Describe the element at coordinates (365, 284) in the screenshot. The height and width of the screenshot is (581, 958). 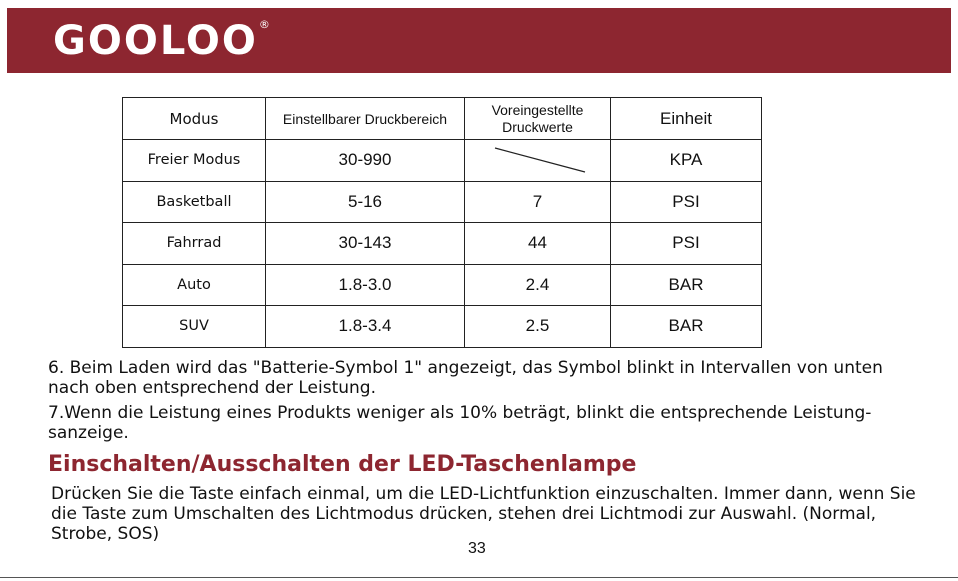
I see `range-cell: 1.8-3.0` at that location.